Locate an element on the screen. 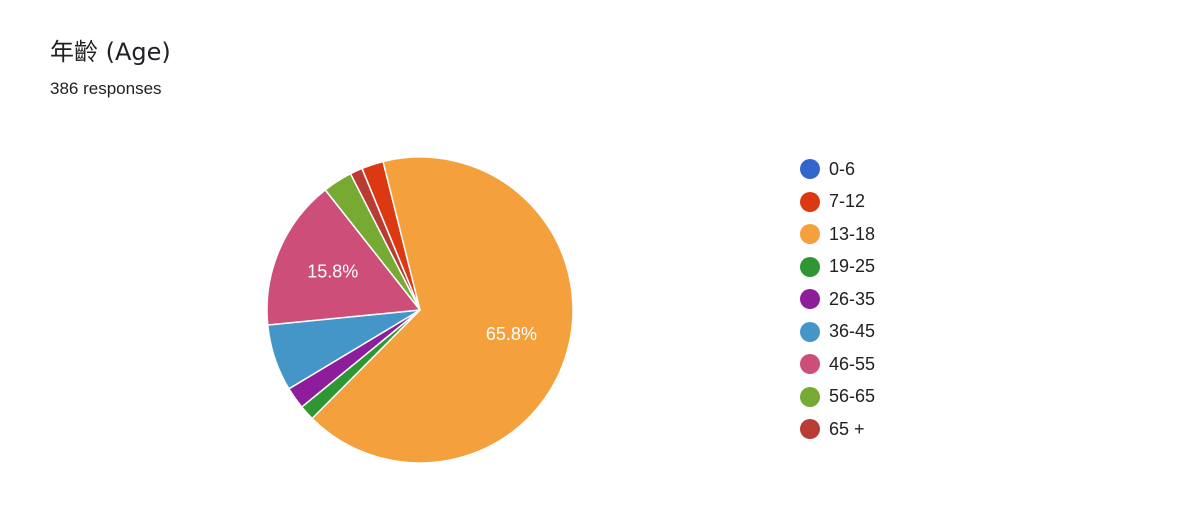 The image size is (1188, 526). legend-item-0-6: 0-6 is located at coordinates (837, 169).